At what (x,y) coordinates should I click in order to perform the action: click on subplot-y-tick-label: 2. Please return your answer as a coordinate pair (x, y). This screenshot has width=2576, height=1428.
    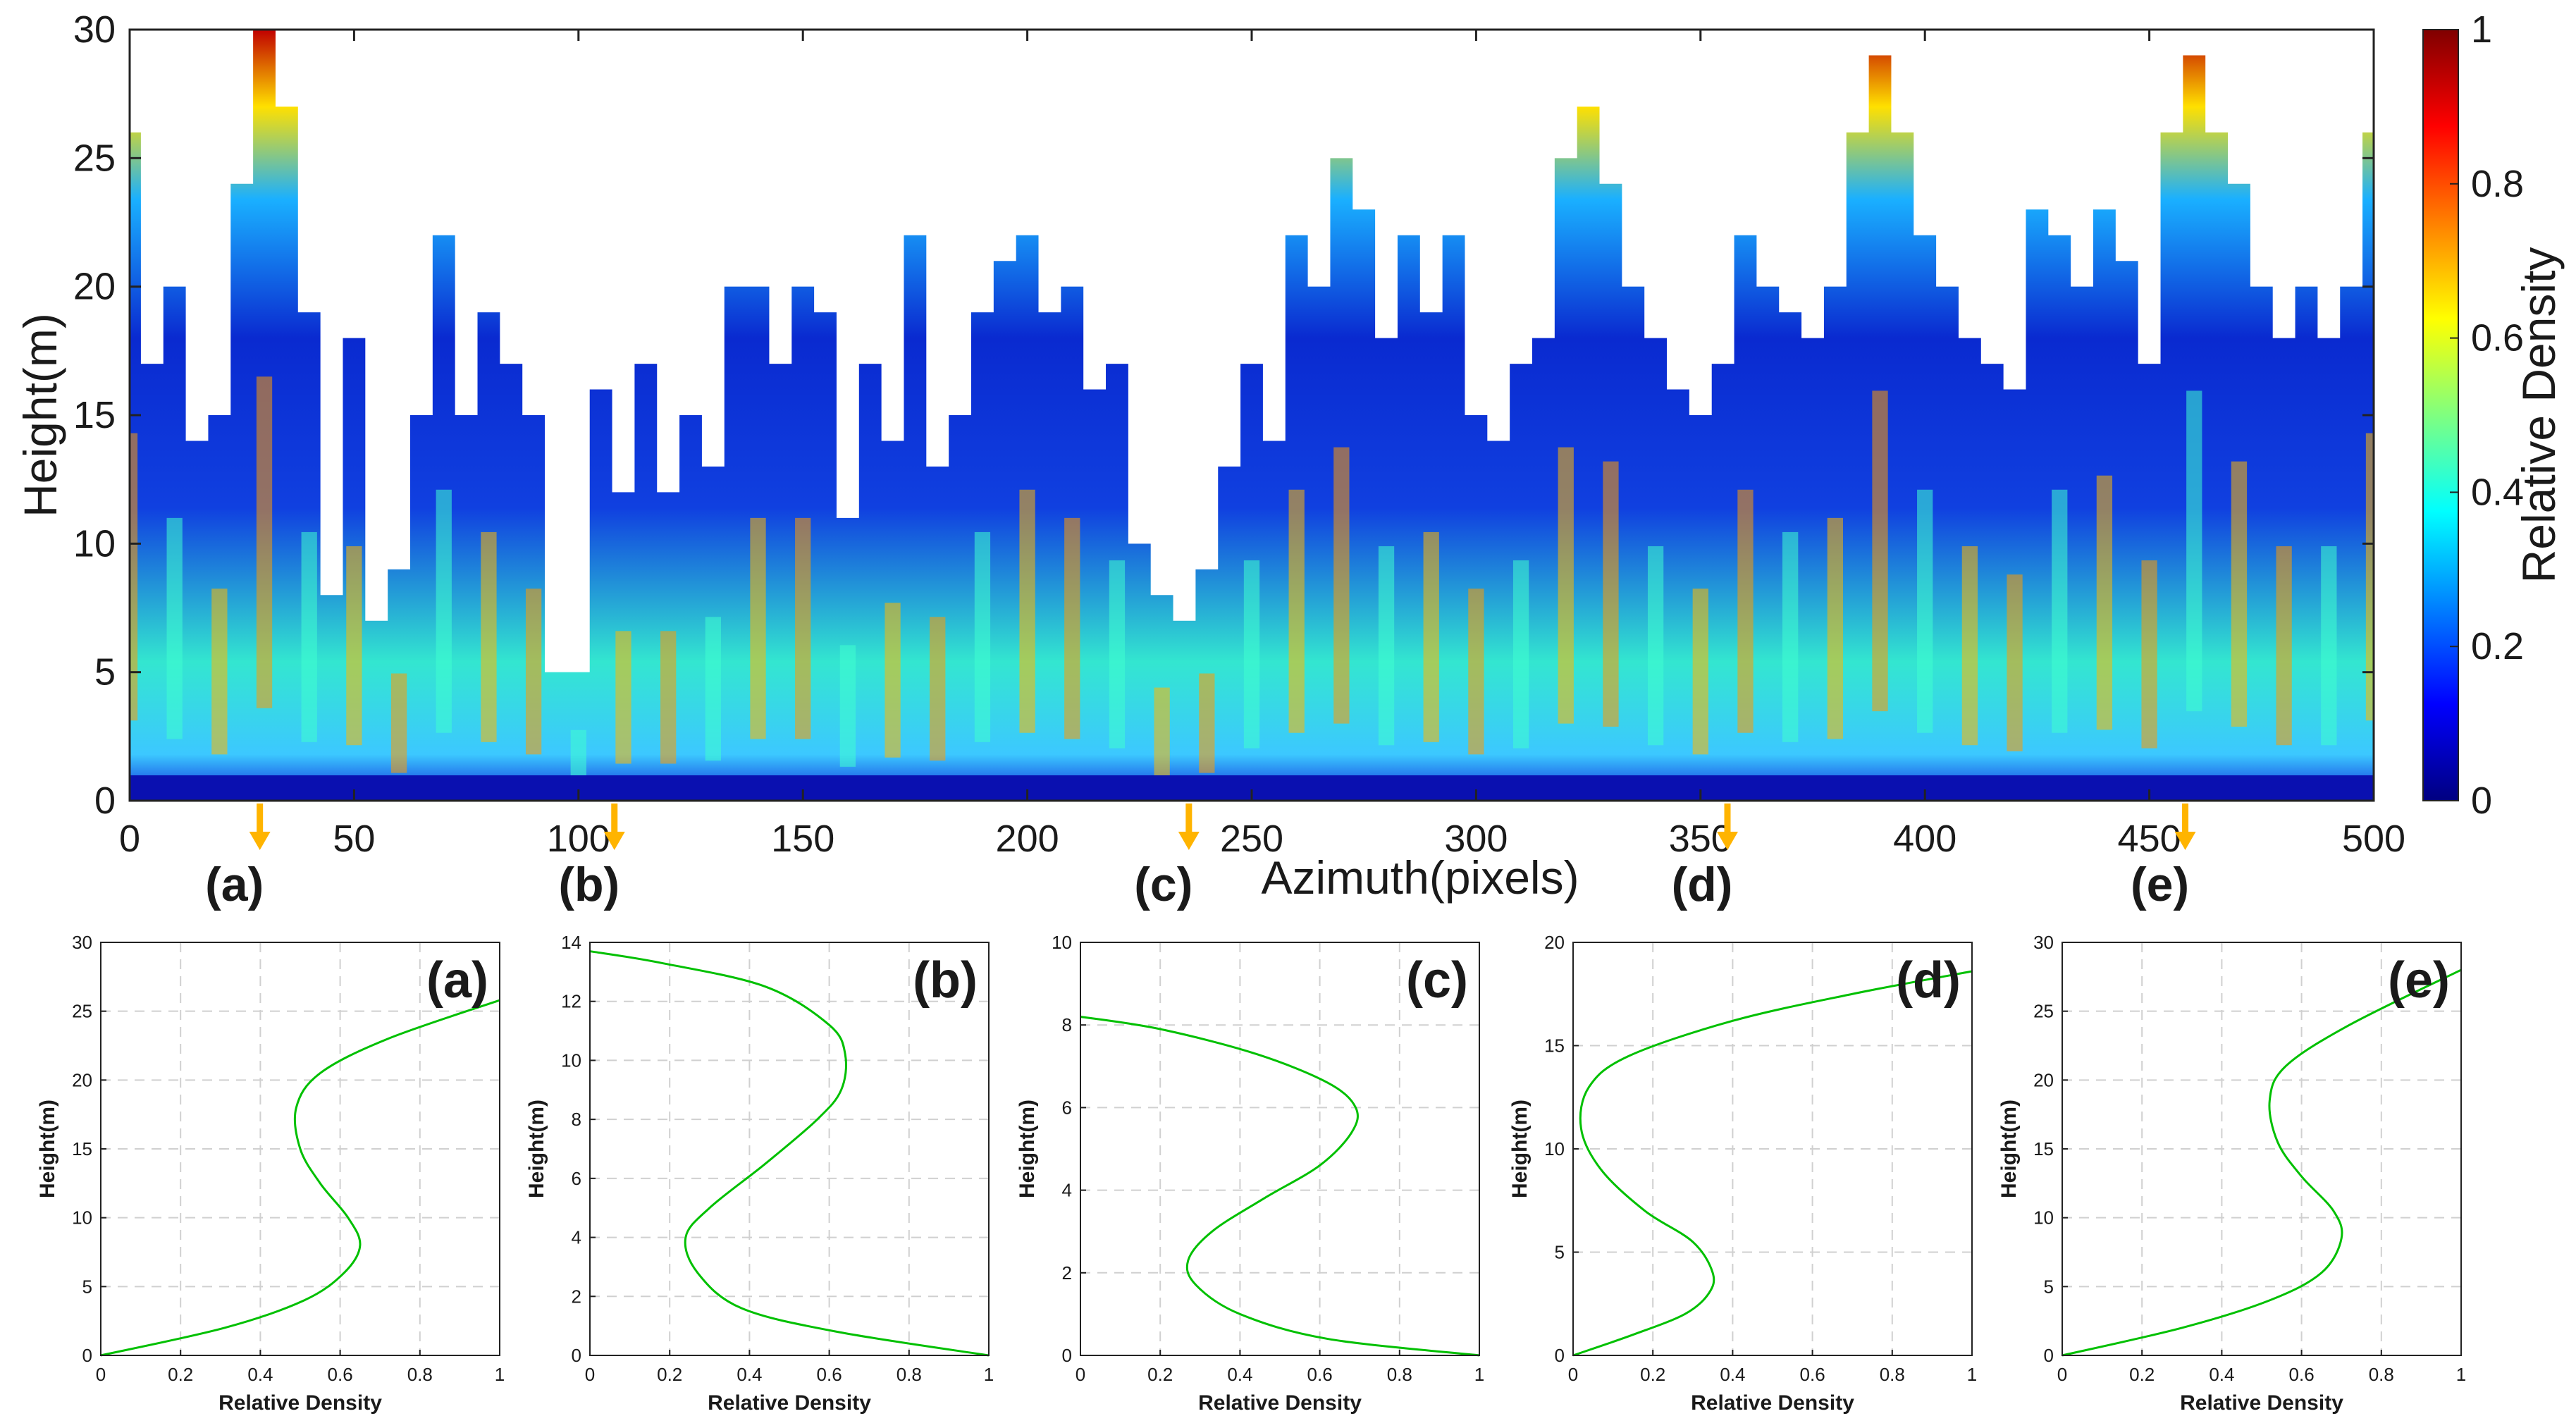
    Looking at the image, I should click on (1067, 1273).